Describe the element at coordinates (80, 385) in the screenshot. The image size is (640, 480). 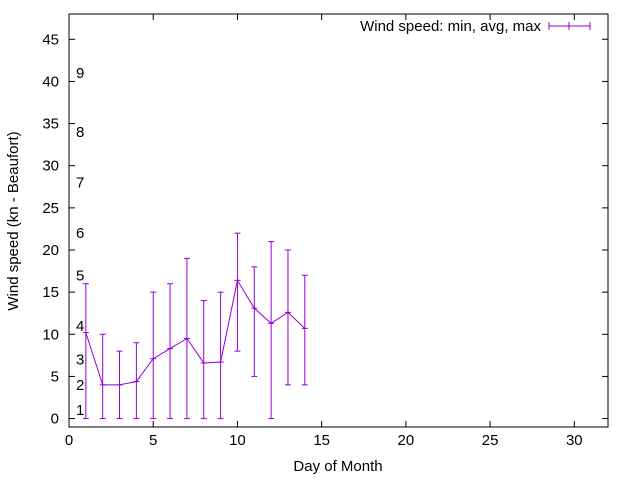
I see `beaufort-label: 2` at that location.